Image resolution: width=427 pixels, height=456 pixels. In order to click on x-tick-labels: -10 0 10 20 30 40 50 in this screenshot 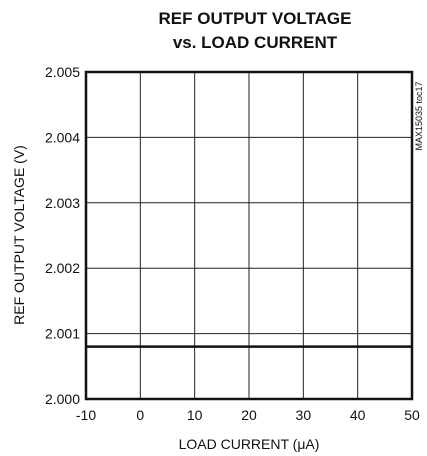, I will do `click(248, 415)`.